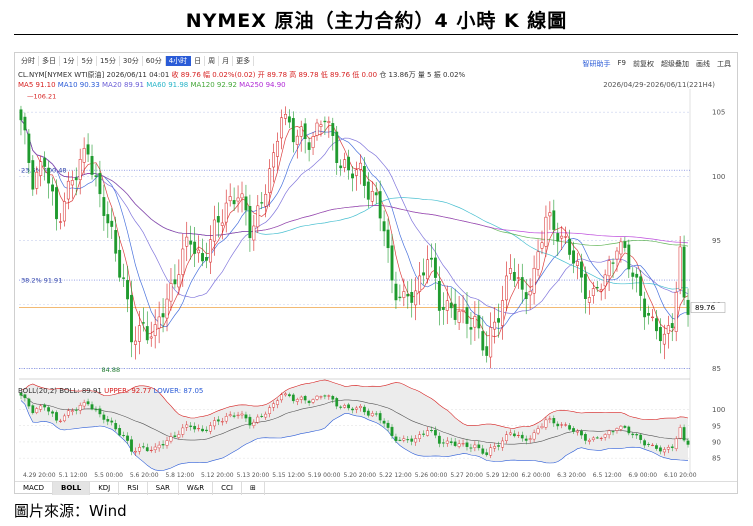 Image resolution: width=753 pixels, height=526 pixels. What do you see at coordinates (244, 61) in the screenshot?
I see `timeframe-tab-11: 更多` at bounding box center [244, 61].